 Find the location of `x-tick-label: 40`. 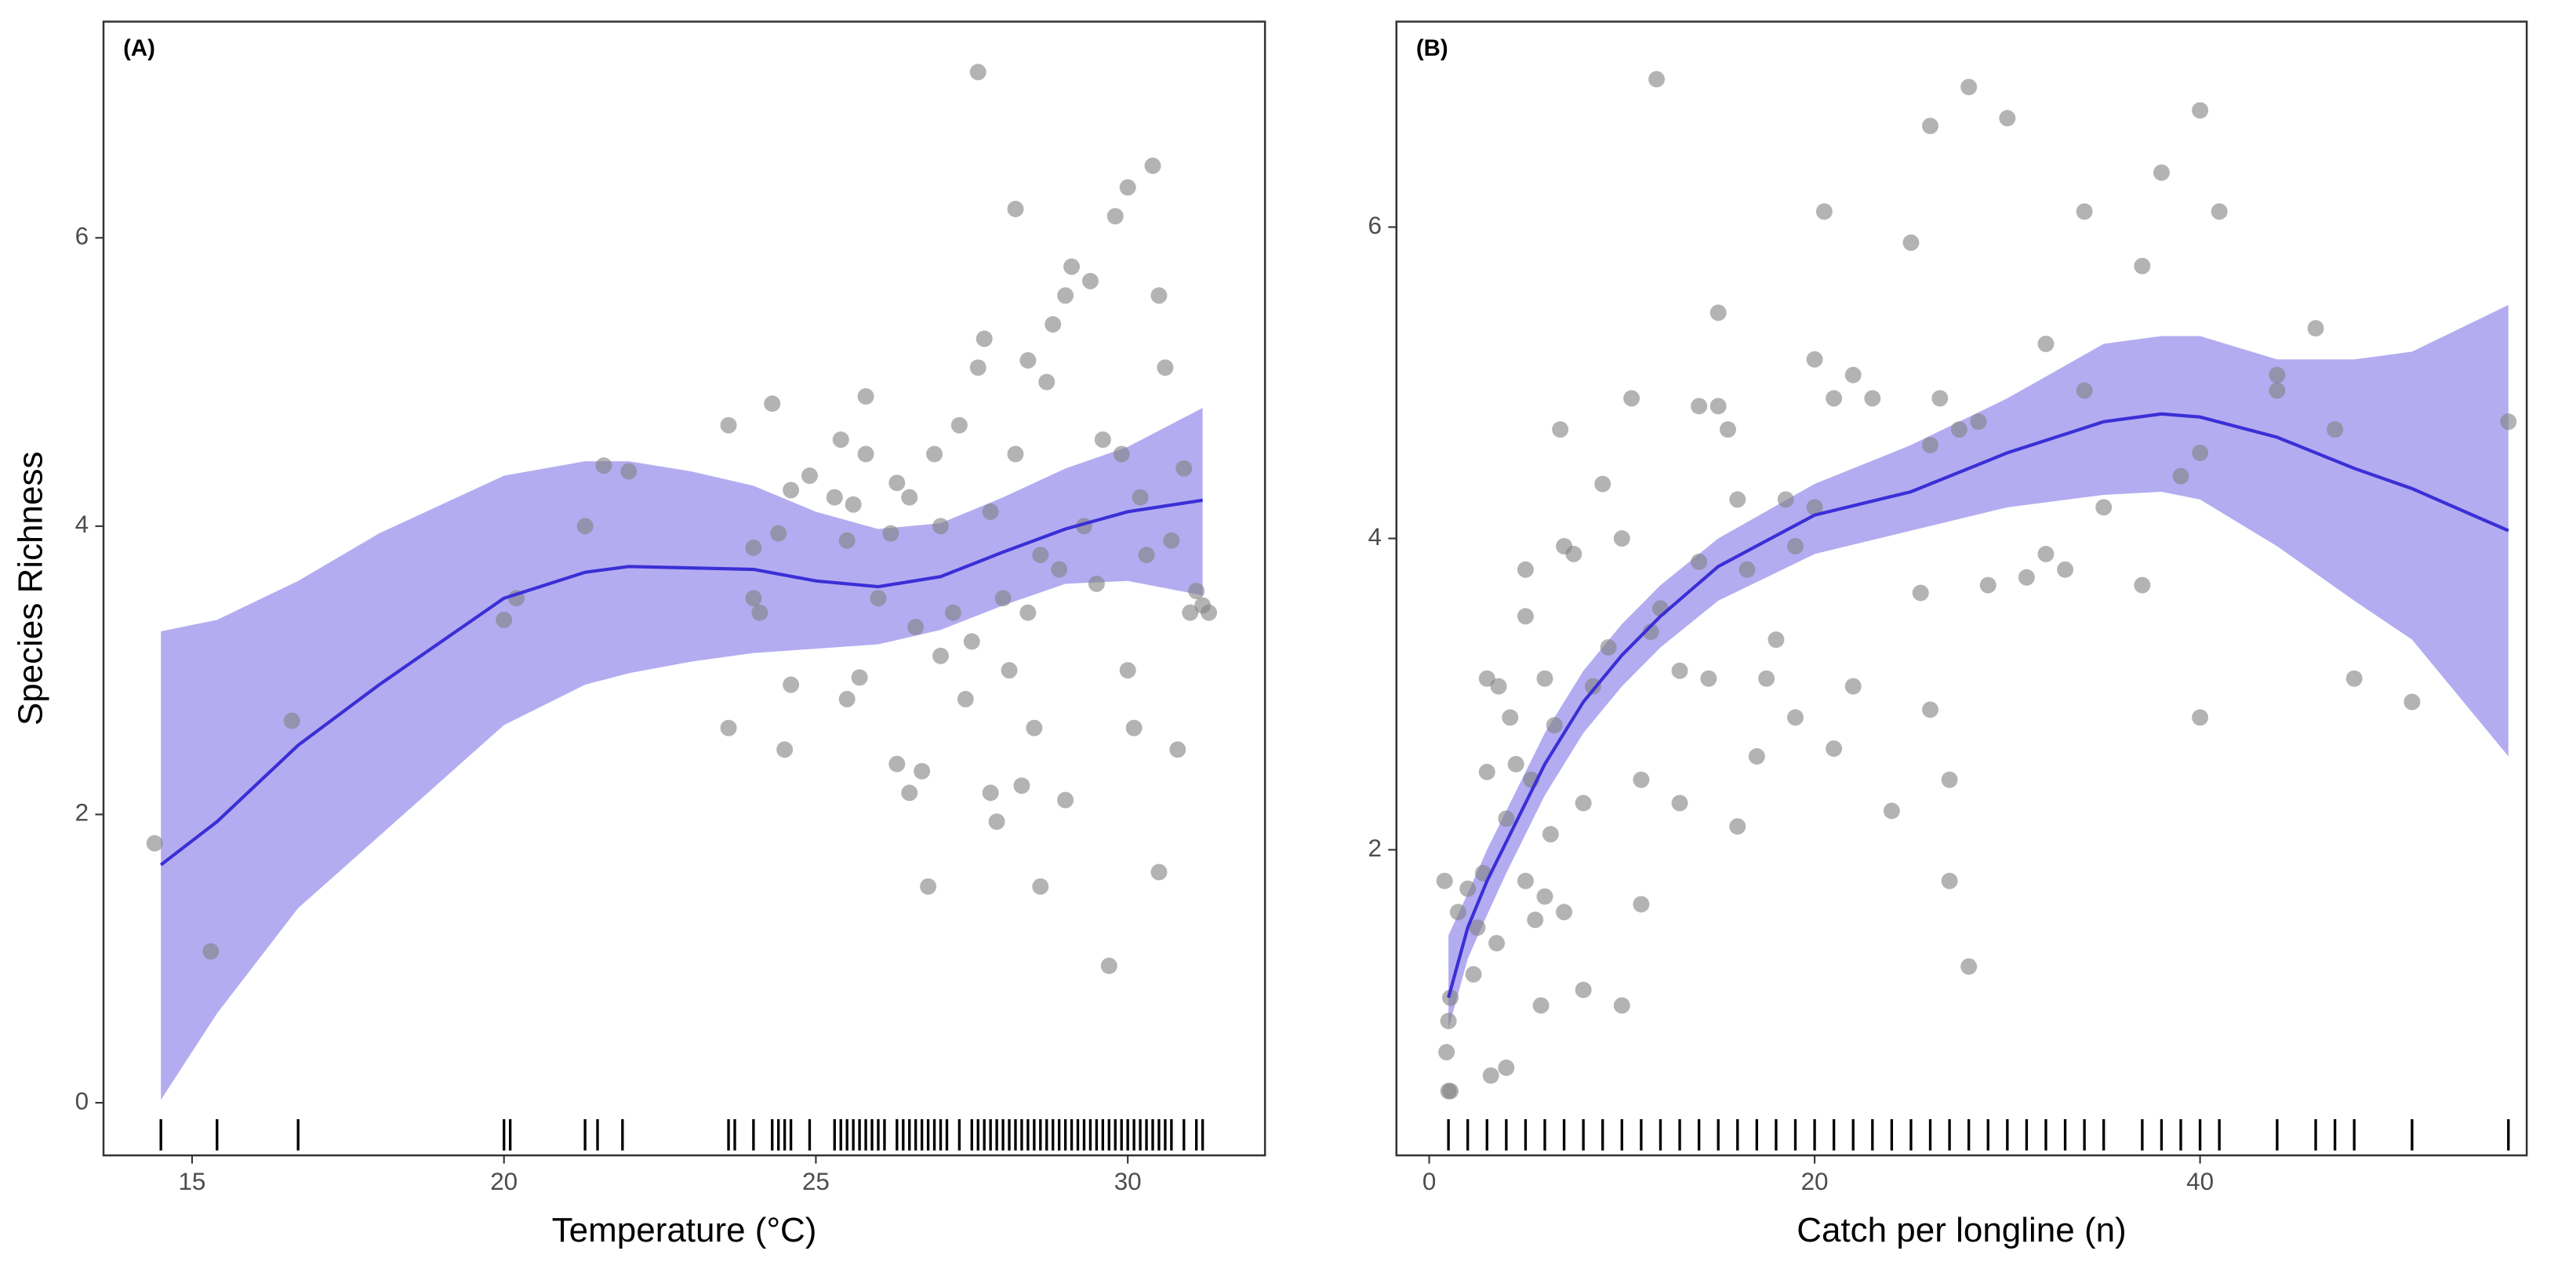

x-tick-label: 40 is located at coordinates (2200, 1181).